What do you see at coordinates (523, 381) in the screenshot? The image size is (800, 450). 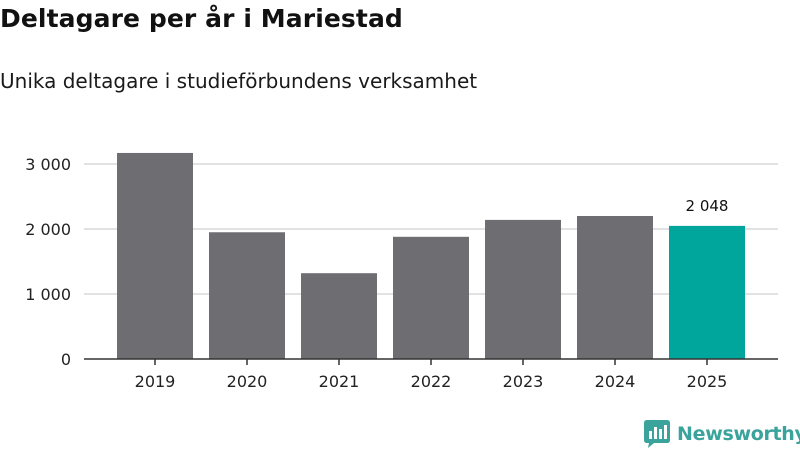 I see `x-tick-label: 2023` at bounding box center [523, 381].